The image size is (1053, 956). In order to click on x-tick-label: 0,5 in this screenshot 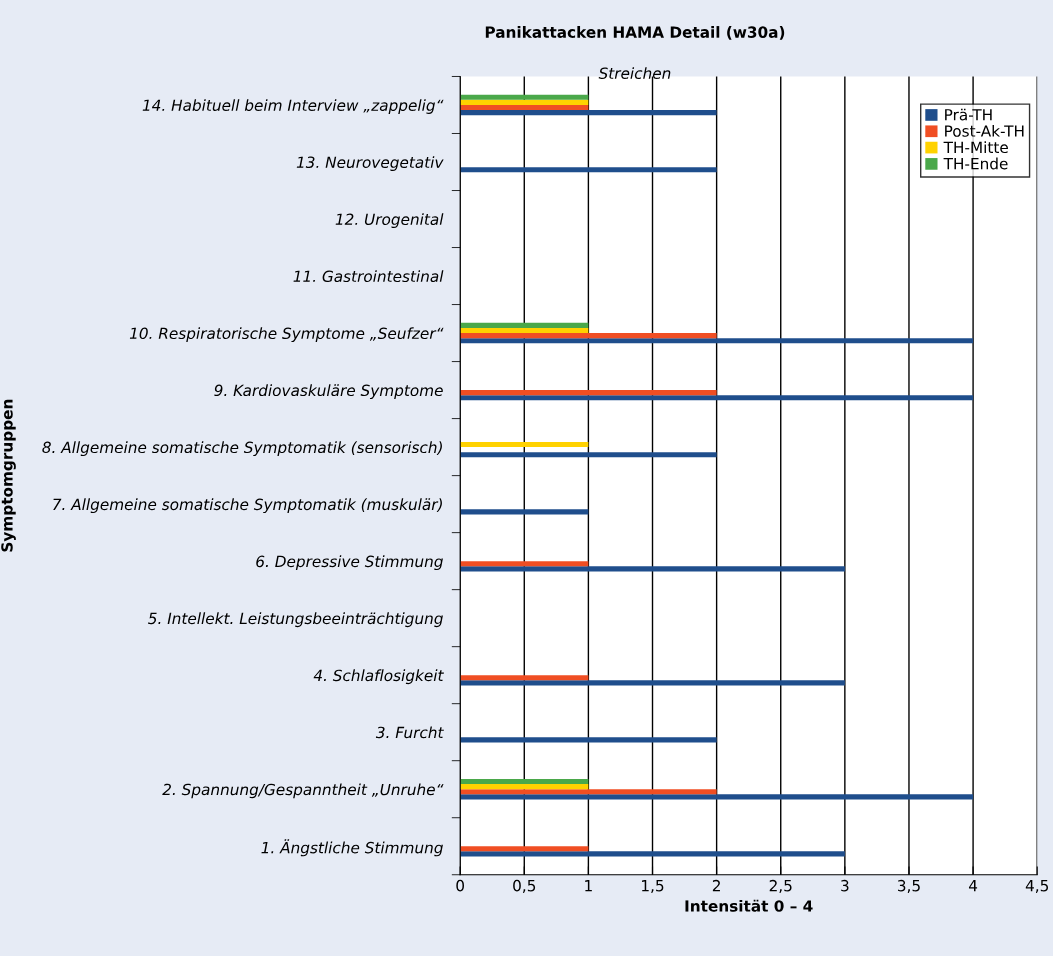, I will do `click(524, 886)`.